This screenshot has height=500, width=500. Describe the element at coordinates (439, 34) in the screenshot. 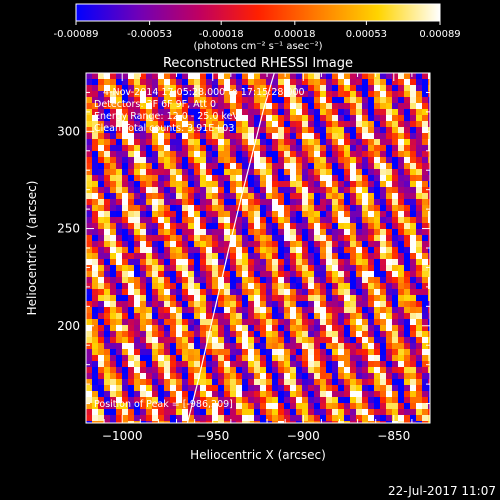

I see `colorbar-tick-label: 0.00089` at that location.